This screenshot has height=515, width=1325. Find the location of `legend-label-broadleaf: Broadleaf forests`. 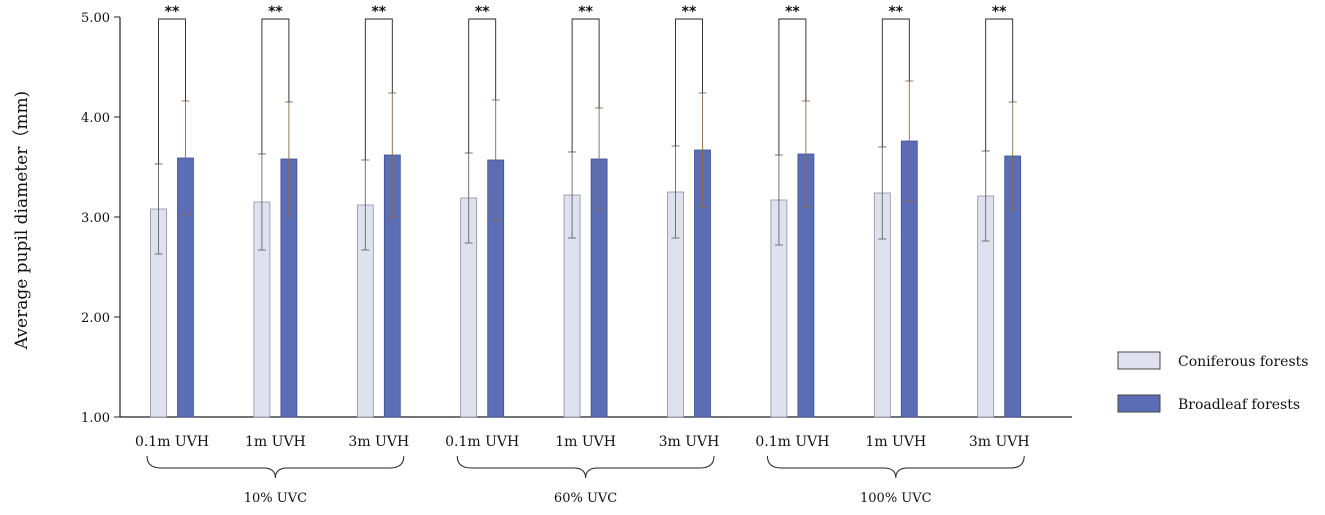

legend-label-broadleaf: Broadleaf forests is located at coordinates (1239, 405).